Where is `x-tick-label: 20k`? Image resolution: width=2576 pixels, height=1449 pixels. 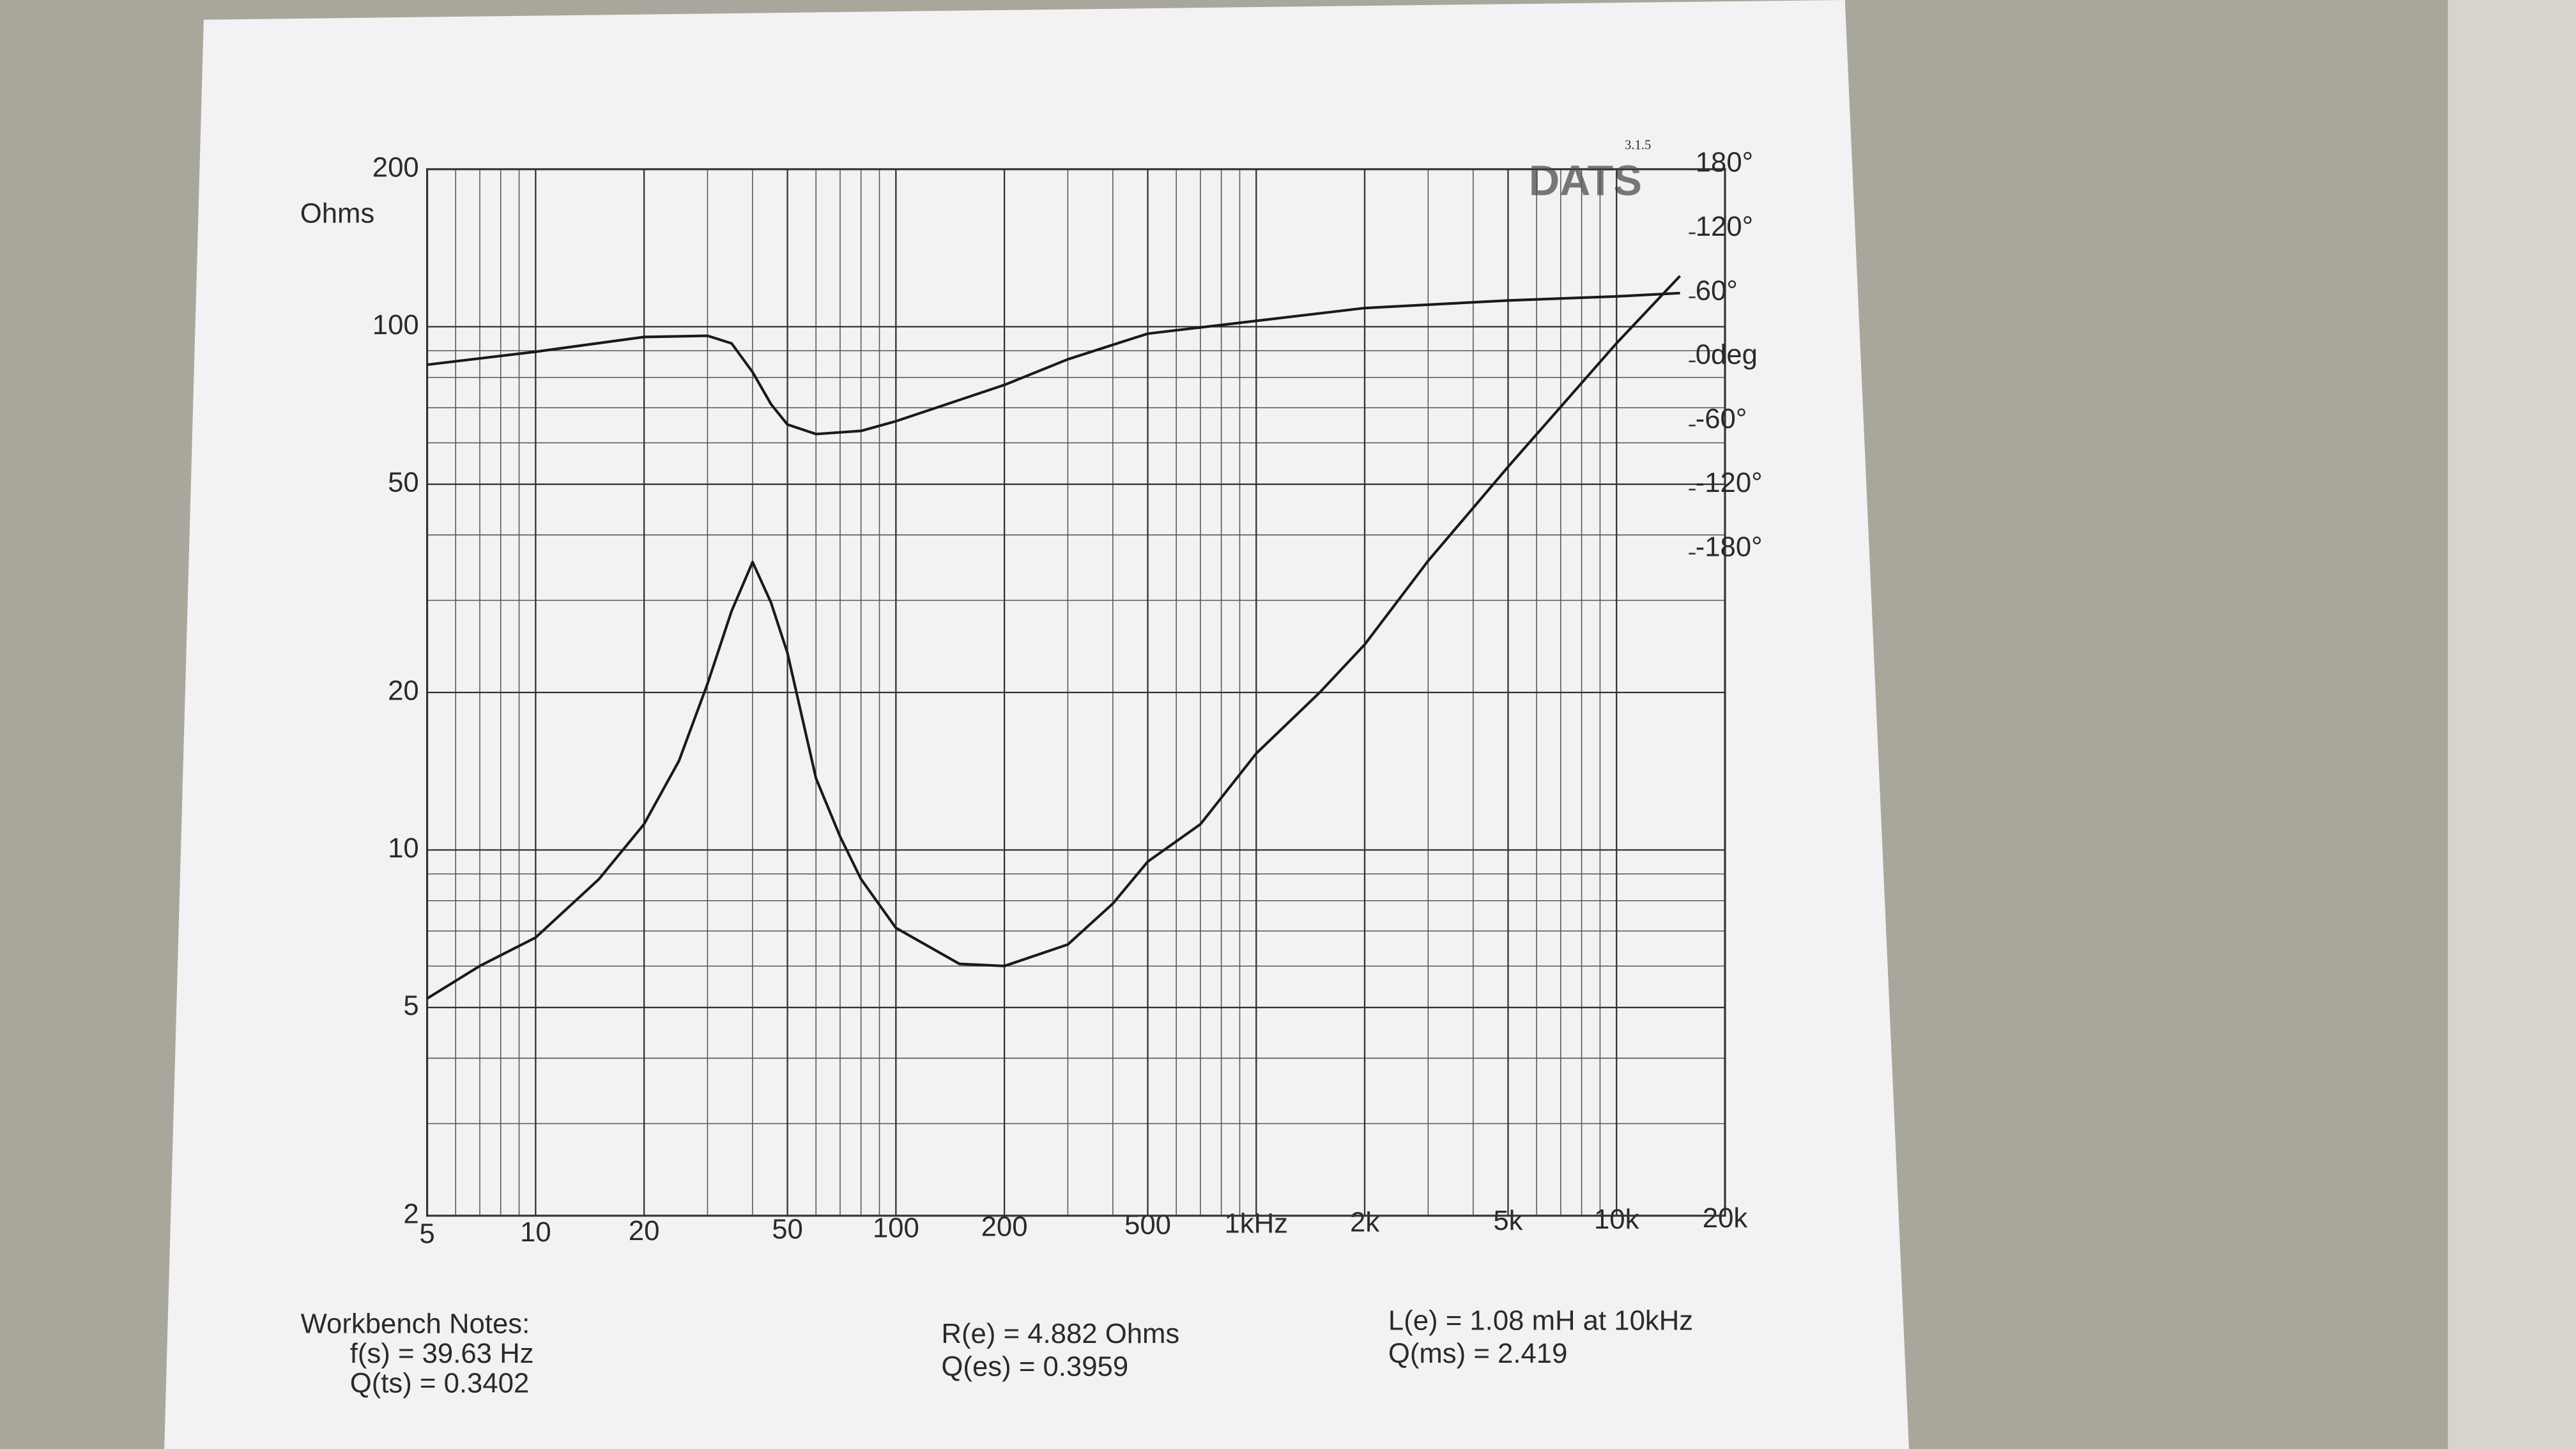
x-tick-label: 20k is located at coordinates (1725, 1218).